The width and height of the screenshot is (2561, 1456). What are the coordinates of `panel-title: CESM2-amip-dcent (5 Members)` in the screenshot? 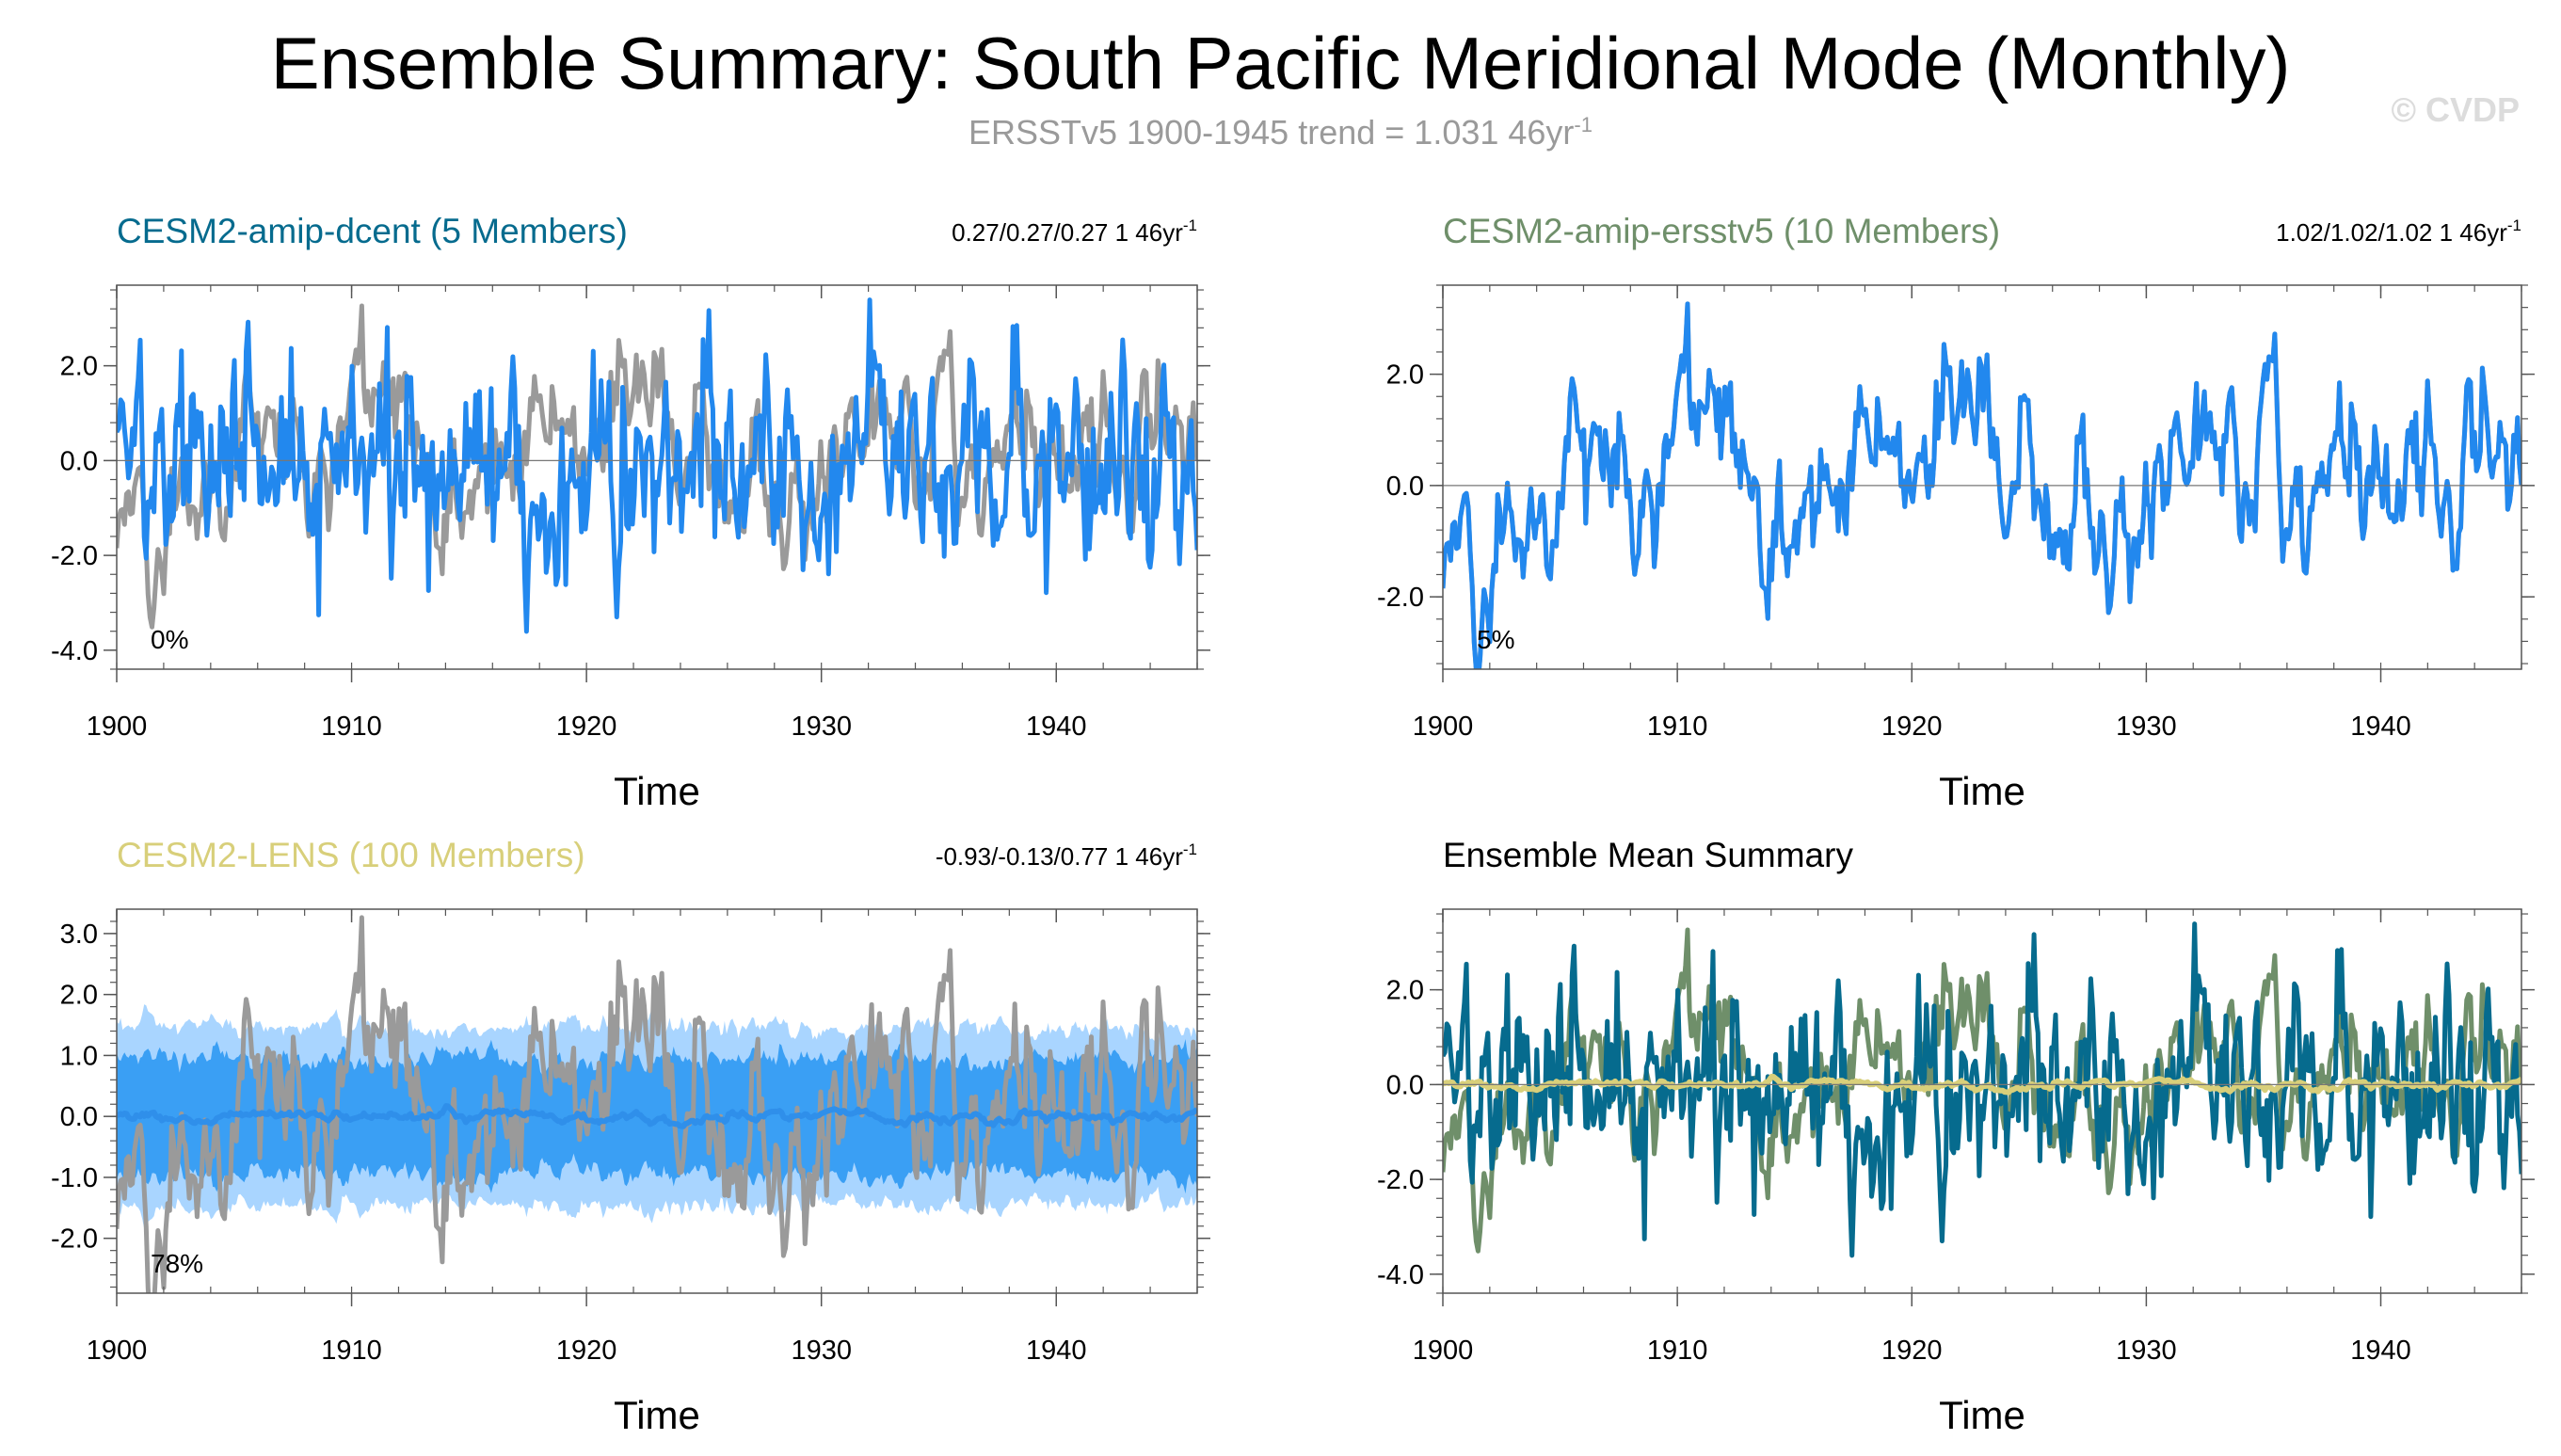 It's located at (372, 231).